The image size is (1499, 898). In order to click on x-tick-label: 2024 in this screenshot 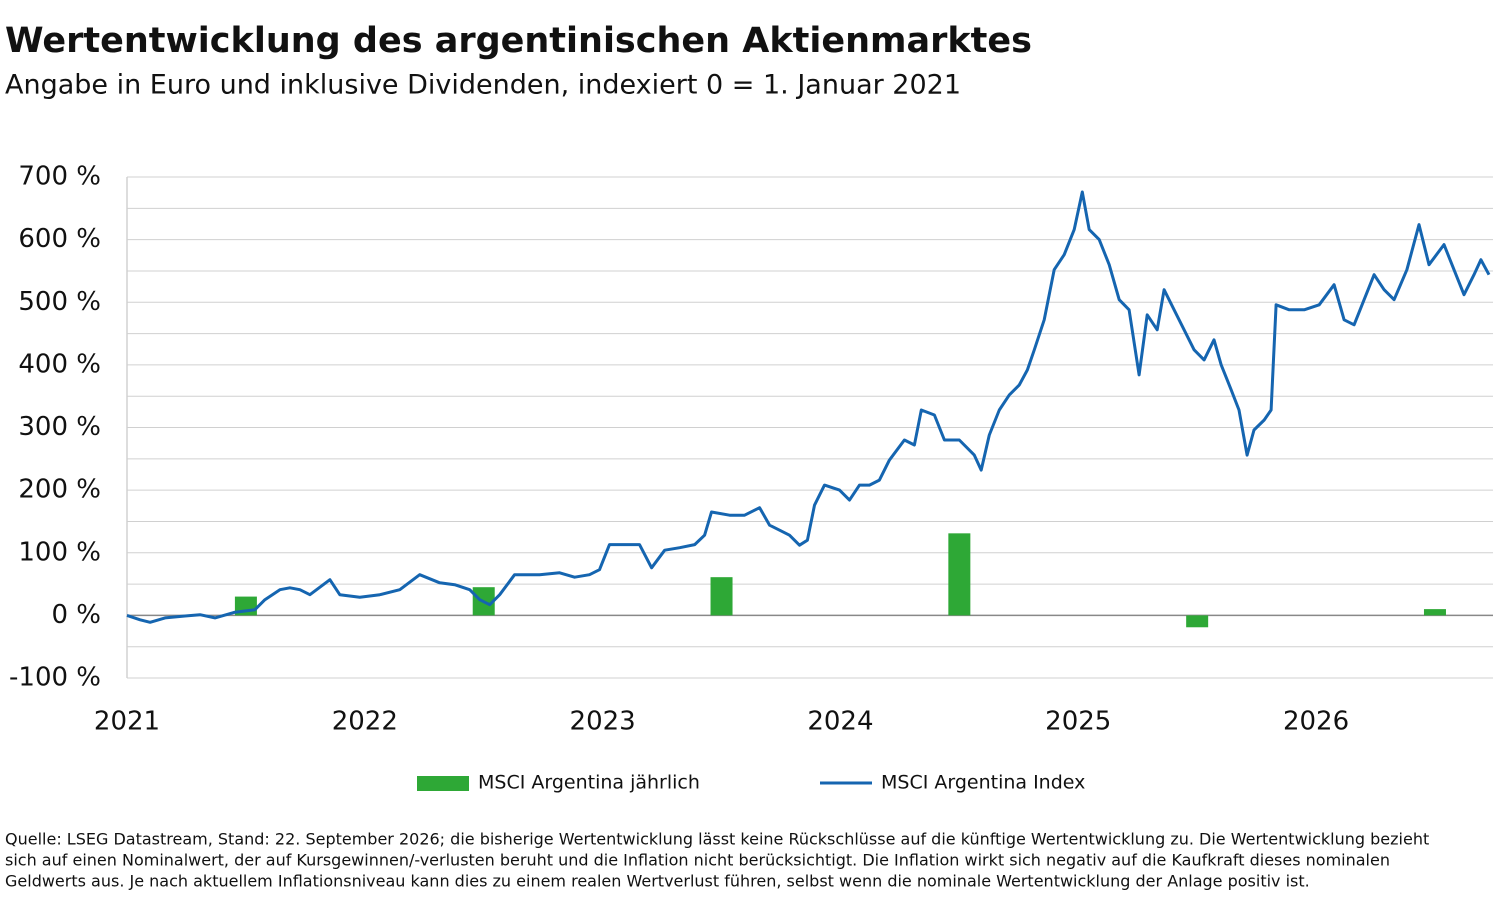, I will do `click(840, 722)`.